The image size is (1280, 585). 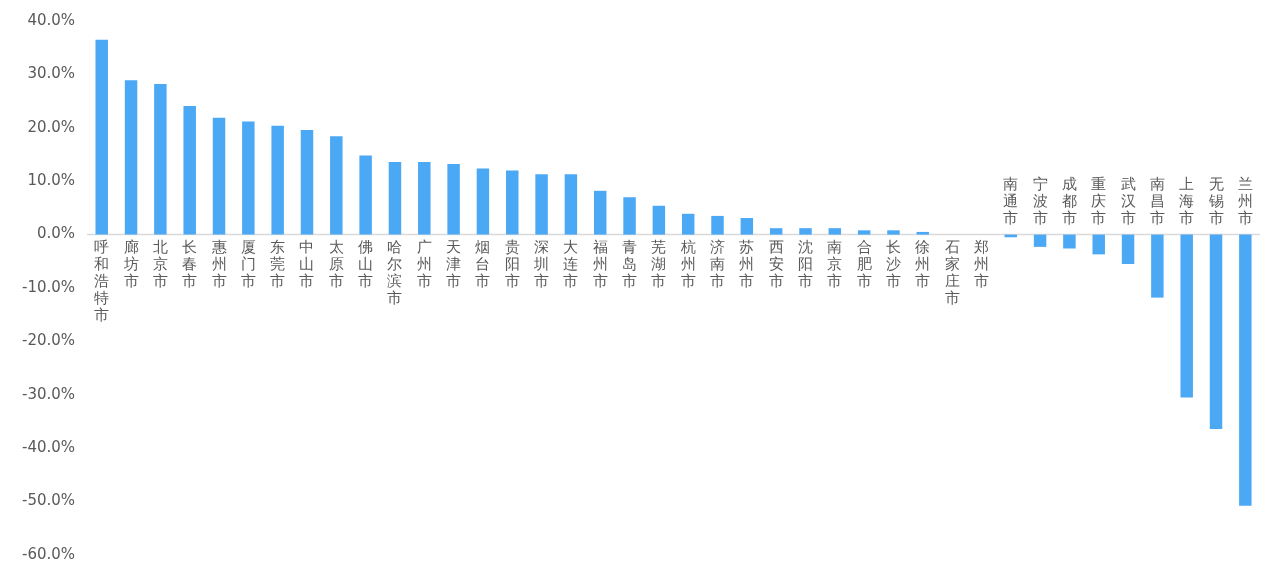 What do you see at coordinates (718, 263) in the screenshot?
I see `x-tick-label: 济南市` at bounding box center [718, 263].